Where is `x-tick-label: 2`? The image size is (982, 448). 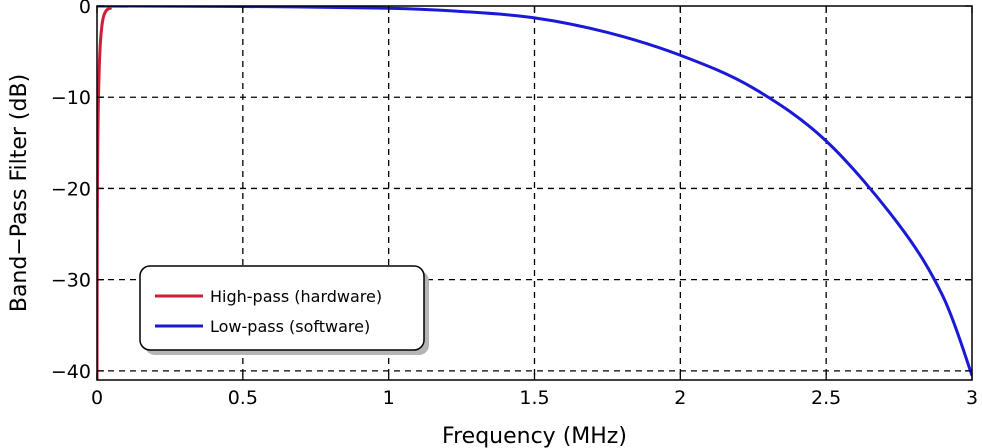 x-tick-label: 2 is located at coordinates (680, 398).